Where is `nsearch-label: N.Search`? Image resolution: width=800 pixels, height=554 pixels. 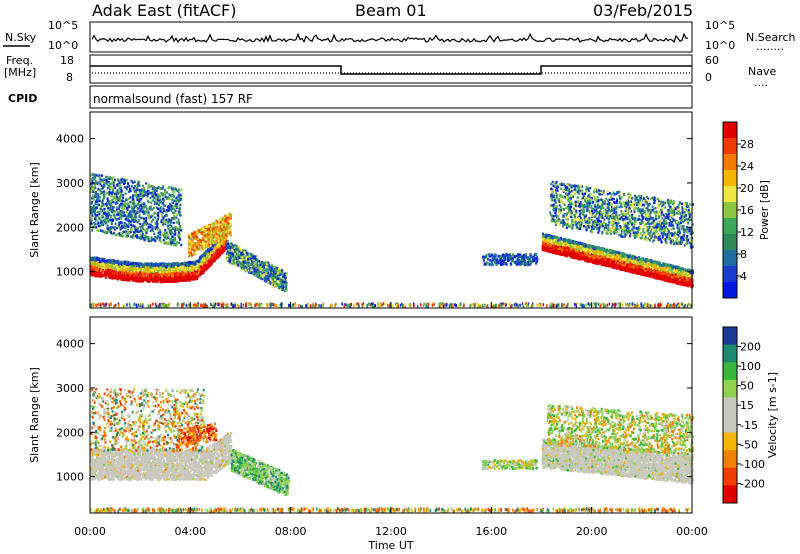 nsearch-label: N.Search is located at coordinates (771, 37).